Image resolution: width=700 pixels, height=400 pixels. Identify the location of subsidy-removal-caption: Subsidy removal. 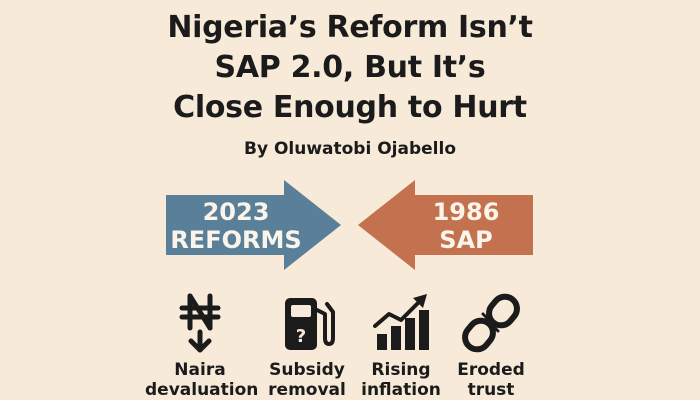
(307, 380).